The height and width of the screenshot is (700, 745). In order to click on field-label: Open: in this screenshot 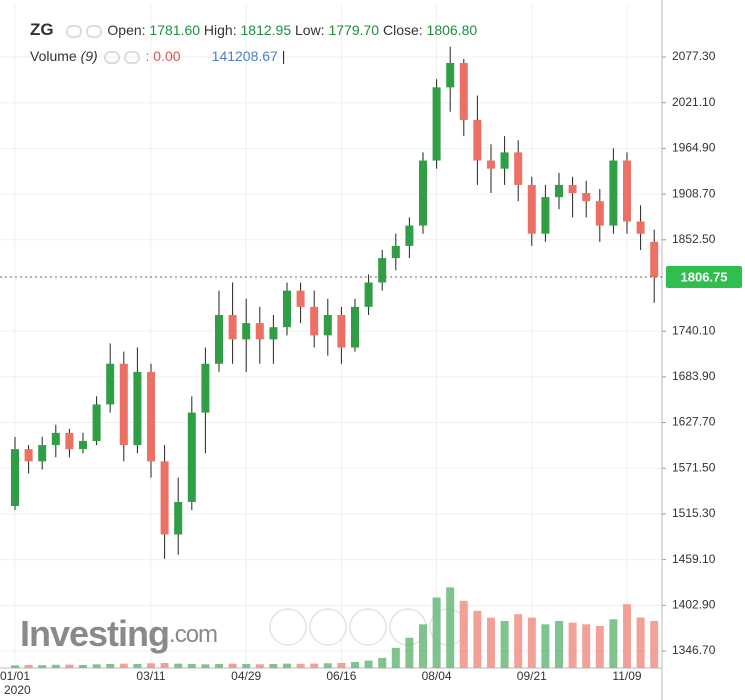, I will do `click(126, 30)`.